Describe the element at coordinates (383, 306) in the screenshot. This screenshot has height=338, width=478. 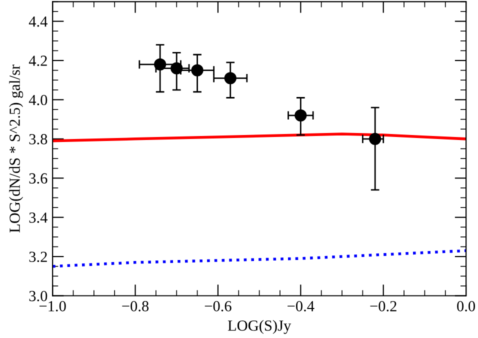
I see `x-tick-label: −0.2` at that location.